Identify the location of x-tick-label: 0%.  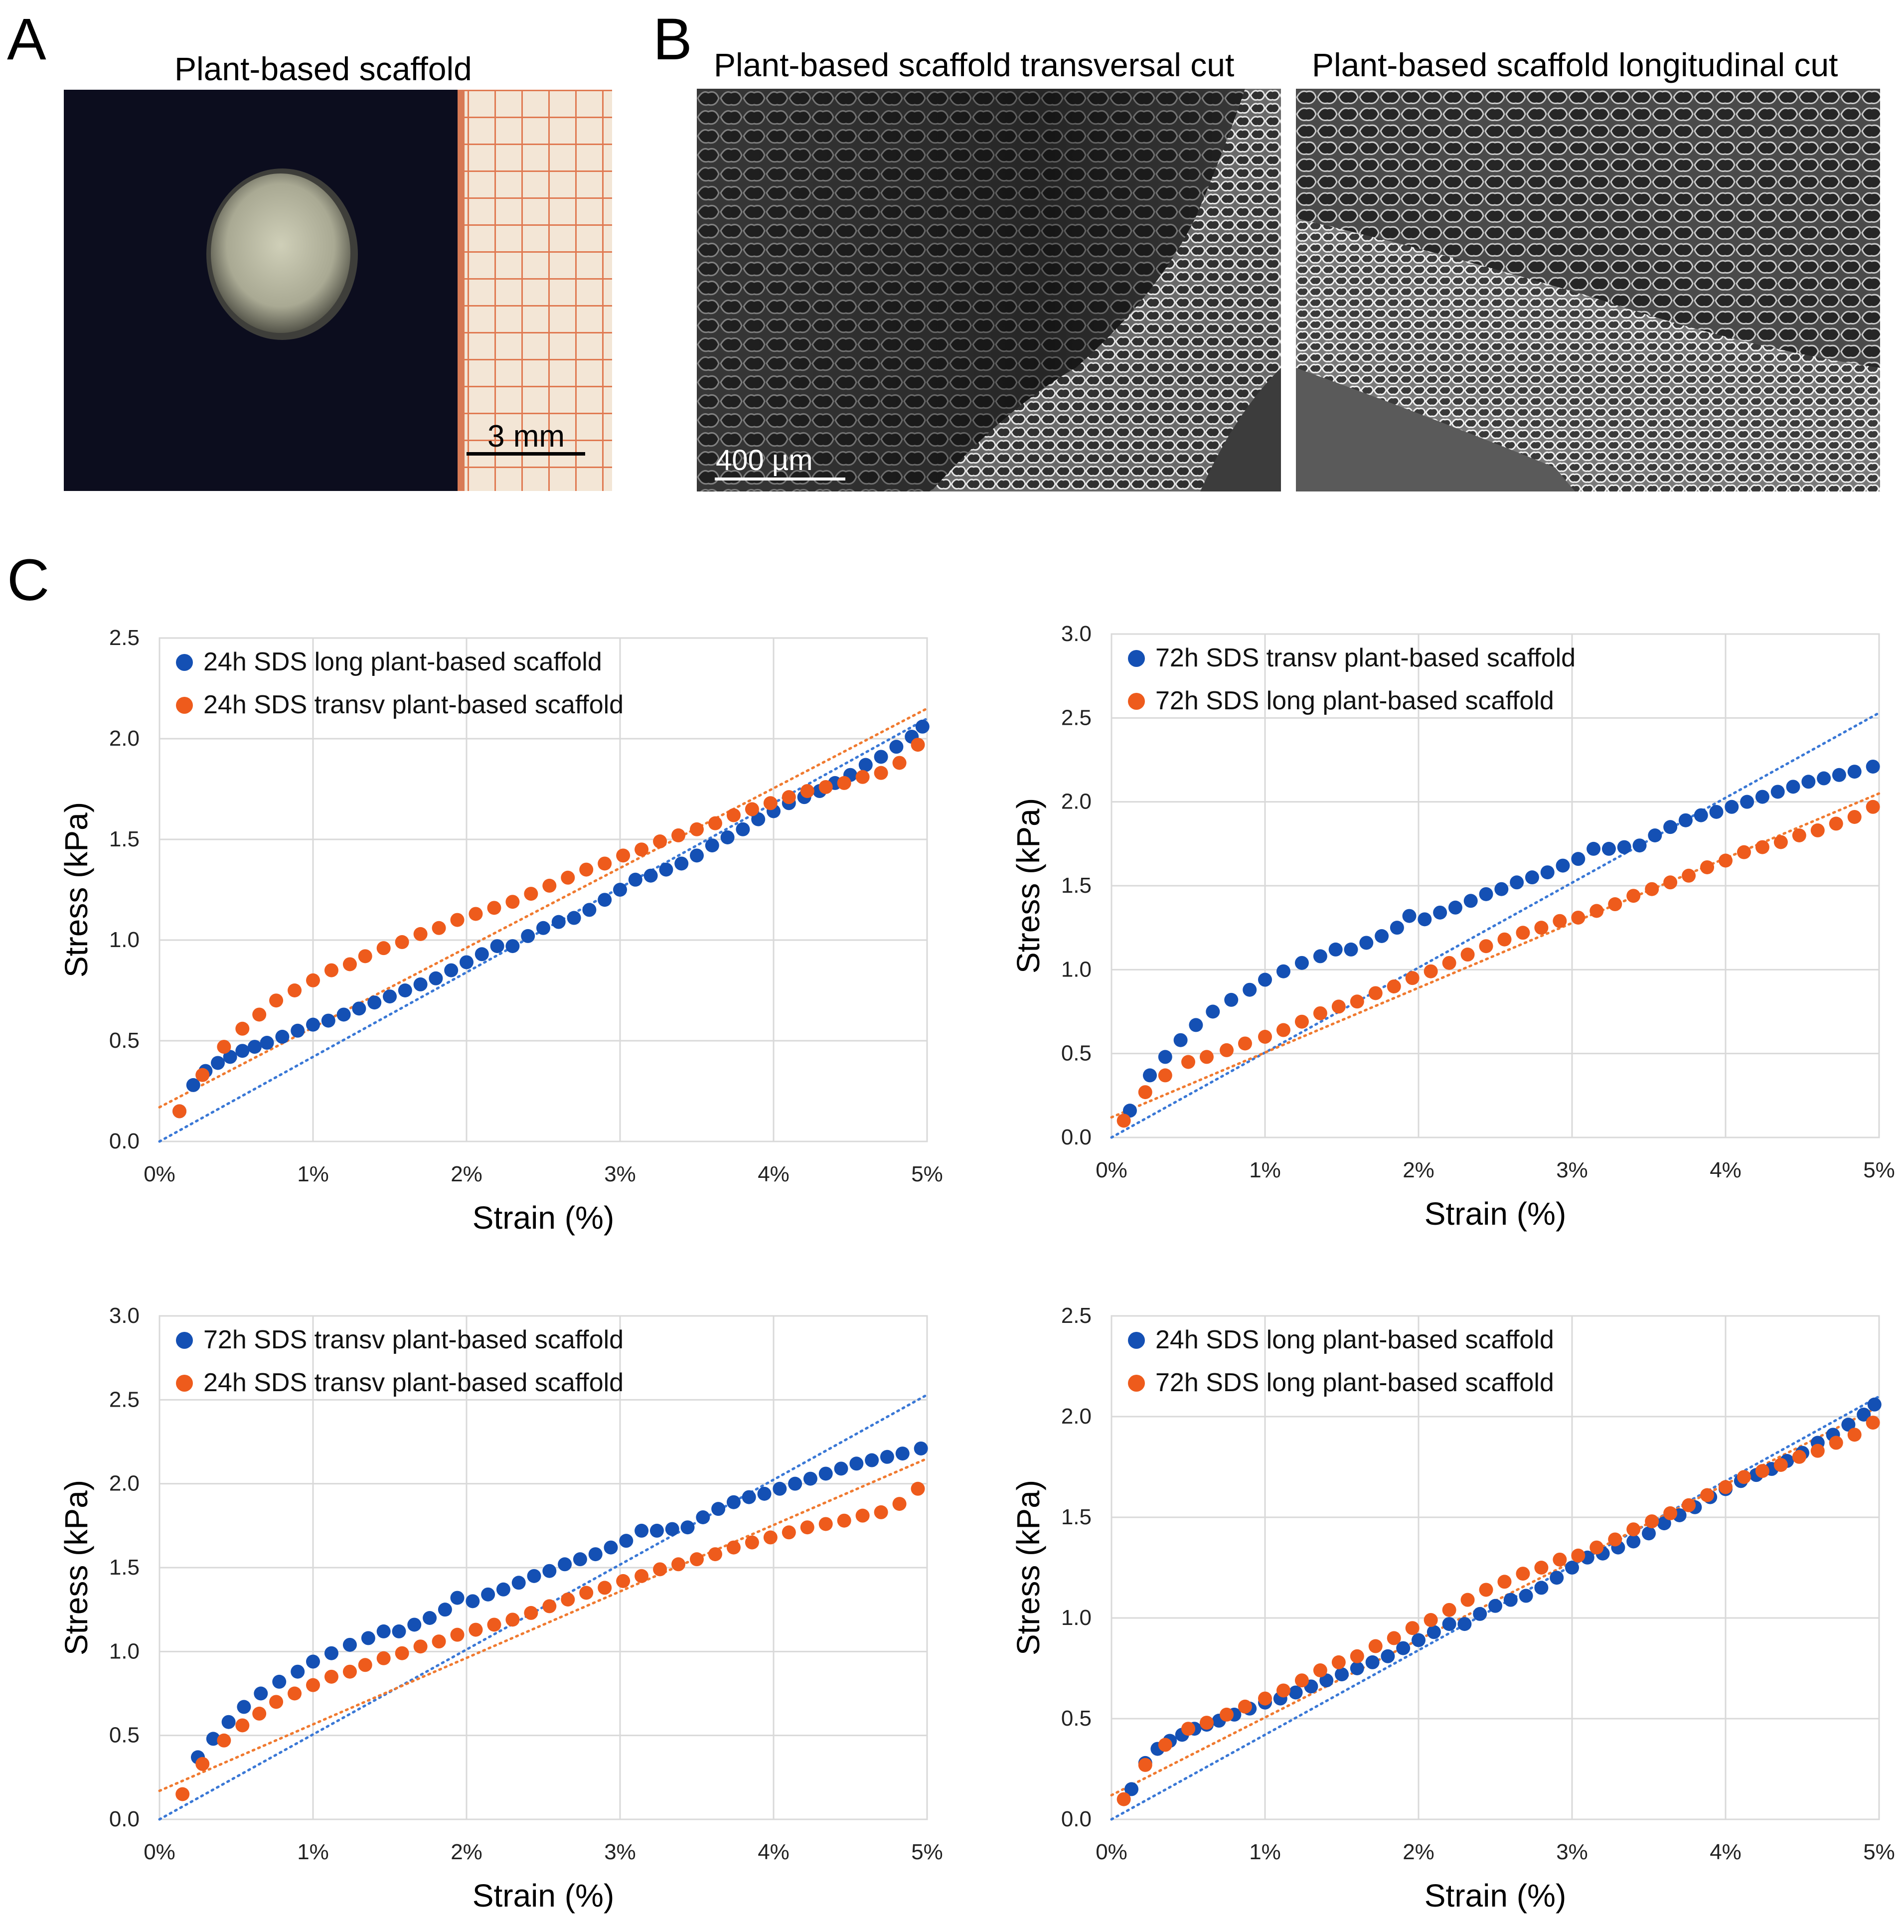
(1111, 1852).